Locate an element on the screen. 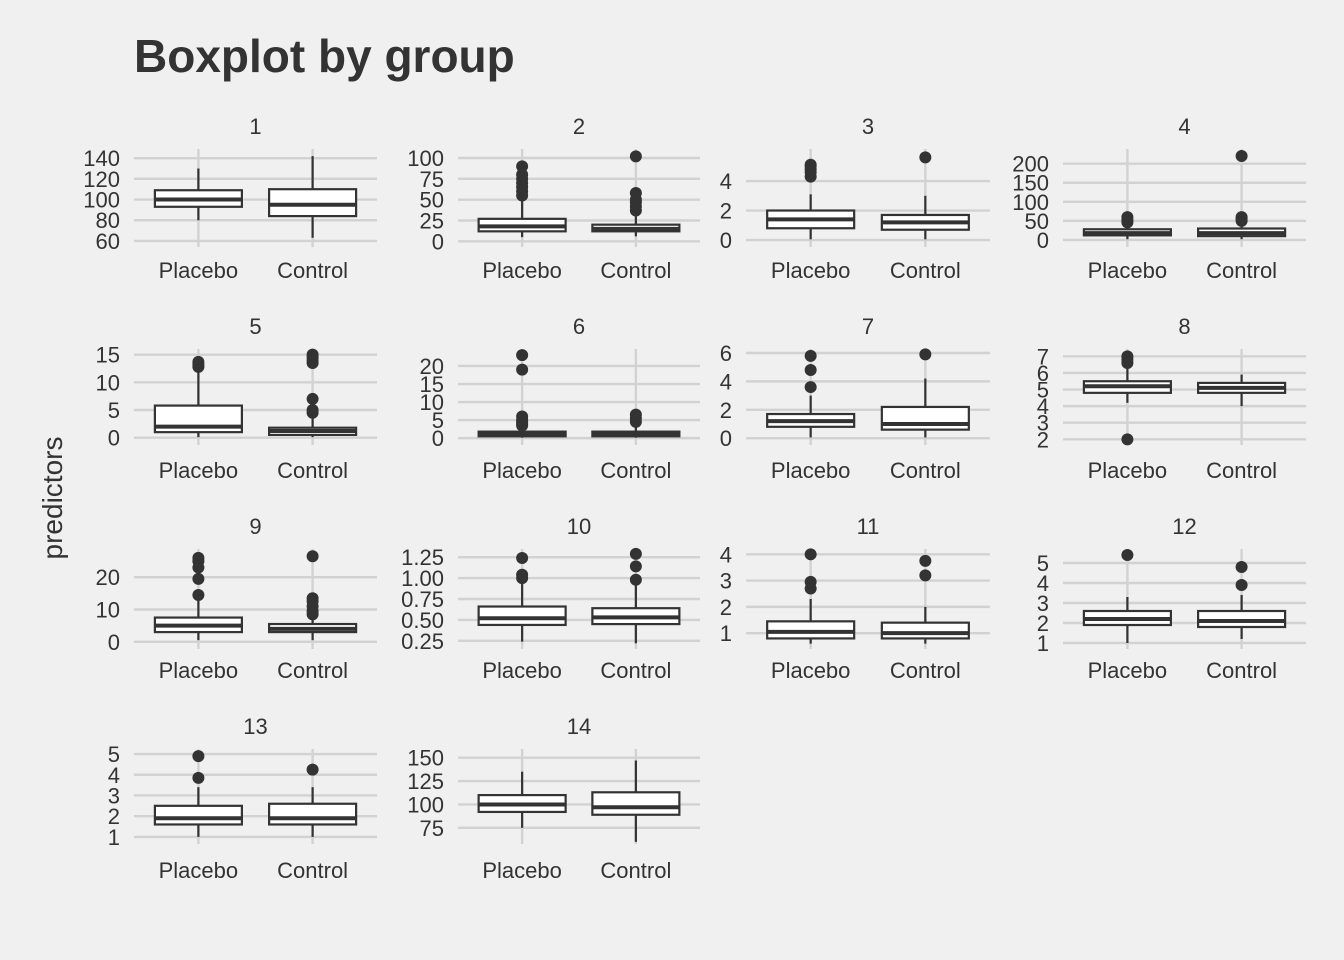  y-tick-label: 6 is located at coordinates (726, 353).